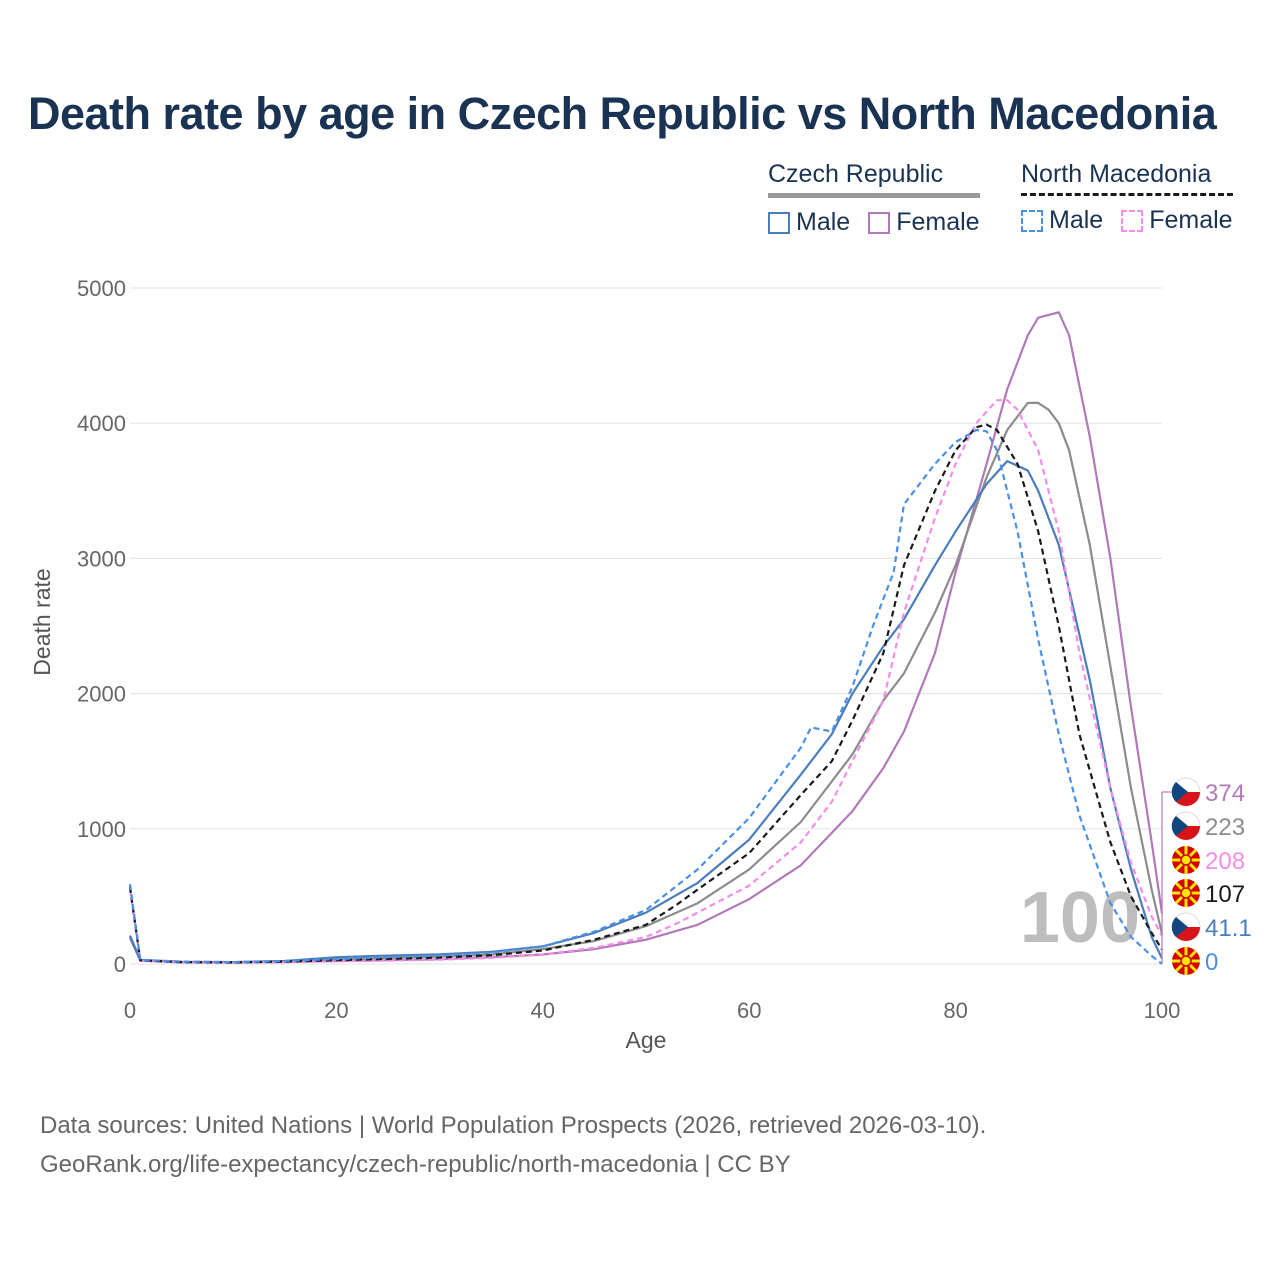 The height and width of the screenshot is (1280, 1280). What do you see at coordinates (101, 288) in the screenshot?
I see `y-tick-5000: 5000` at bounding box center [101, 288].